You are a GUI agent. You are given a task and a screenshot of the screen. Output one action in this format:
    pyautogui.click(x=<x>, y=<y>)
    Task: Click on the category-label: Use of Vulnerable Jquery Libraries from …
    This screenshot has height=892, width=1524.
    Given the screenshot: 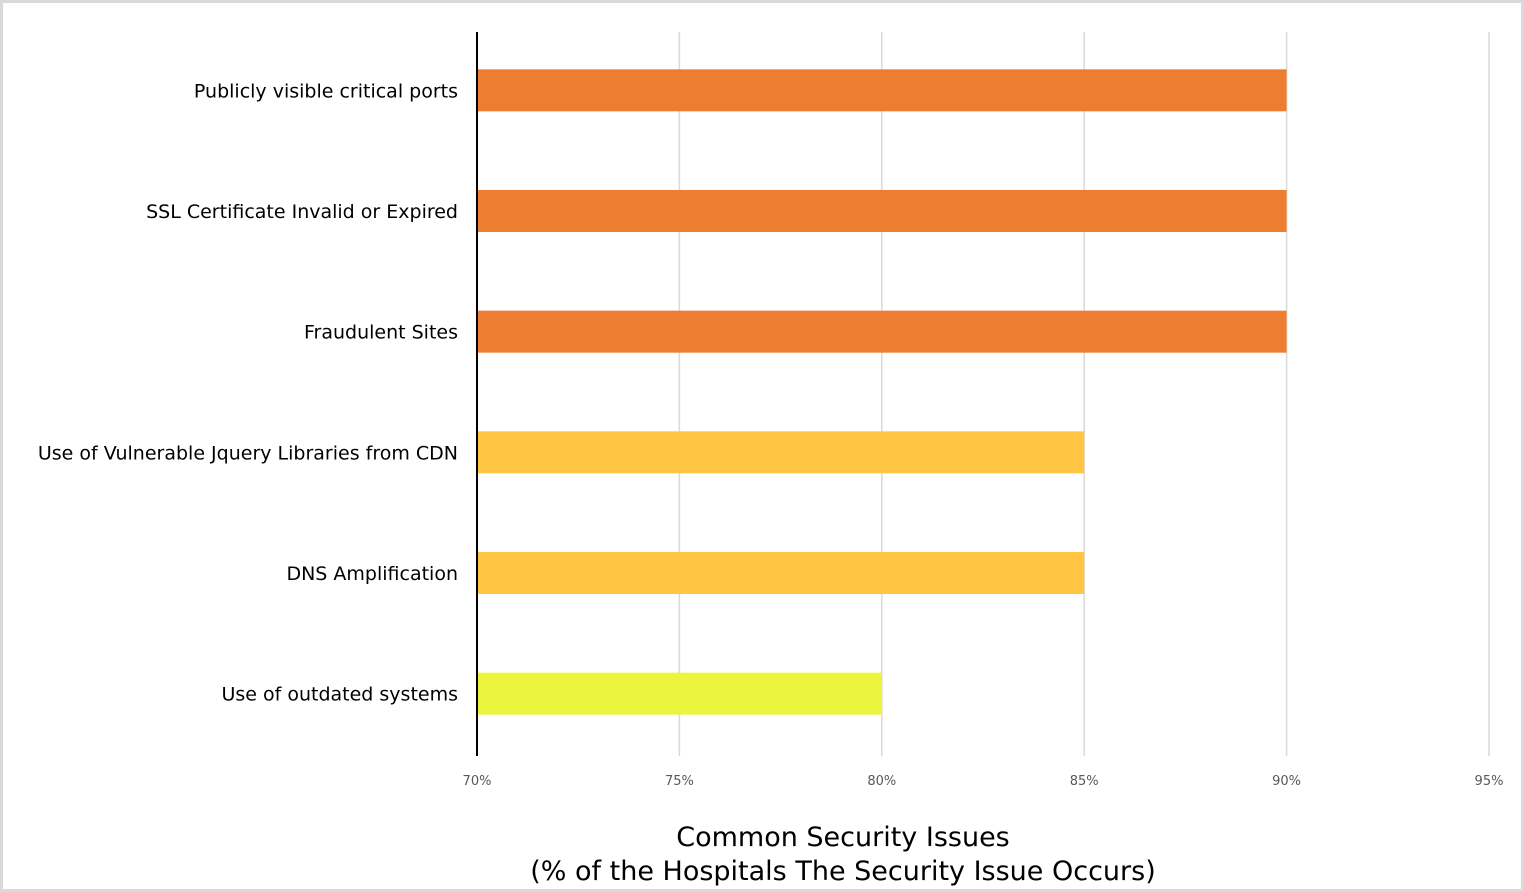 What is the action you would take?
    pyautogui.click(x=248, y=453)
    